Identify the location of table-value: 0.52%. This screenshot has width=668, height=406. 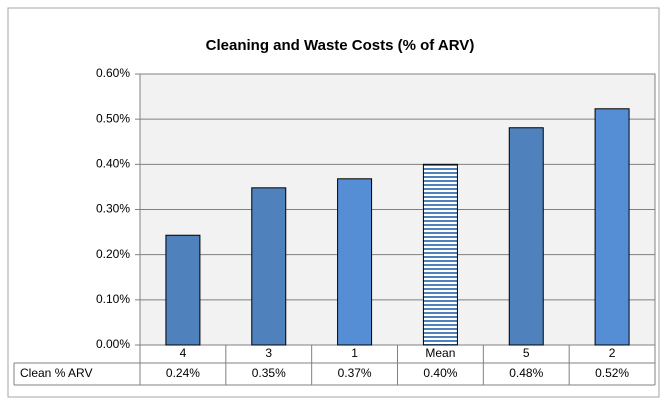
(612, 373).